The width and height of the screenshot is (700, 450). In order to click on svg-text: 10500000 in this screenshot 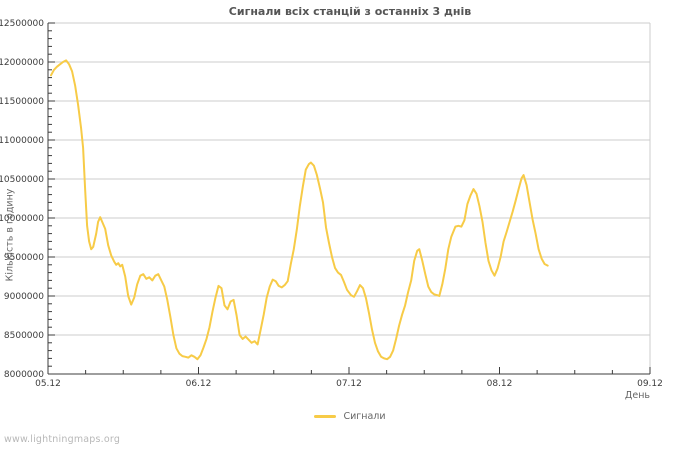, I will do `click(22, 180)`.